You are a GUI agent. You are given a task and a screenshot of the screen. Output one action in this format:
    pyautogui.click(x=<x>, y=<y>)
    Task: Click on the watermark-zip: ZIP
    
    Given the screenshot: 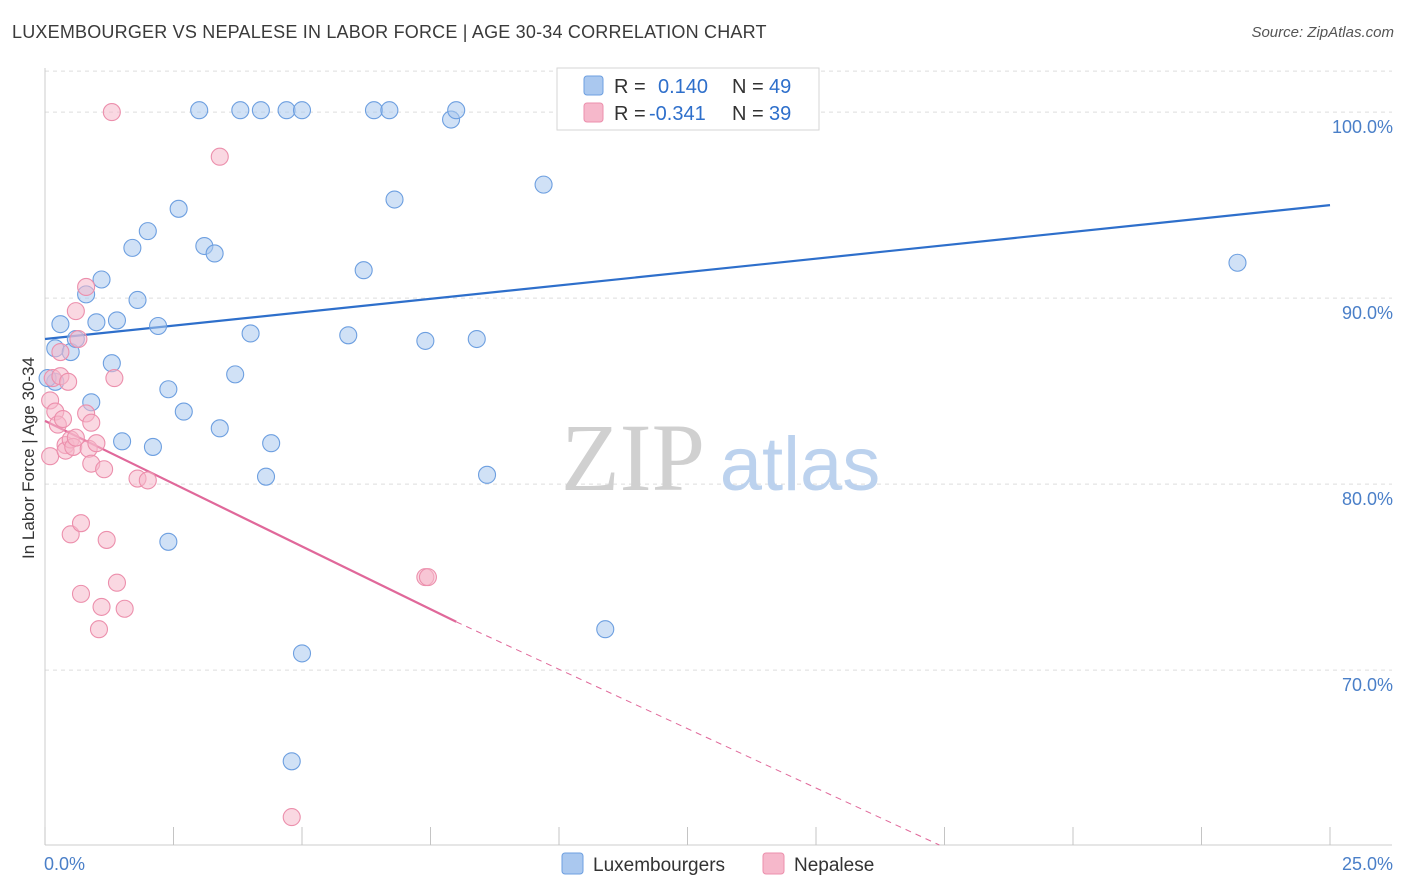 What is the action you would take?
    pyautogui.click(x=633, y=457)
    